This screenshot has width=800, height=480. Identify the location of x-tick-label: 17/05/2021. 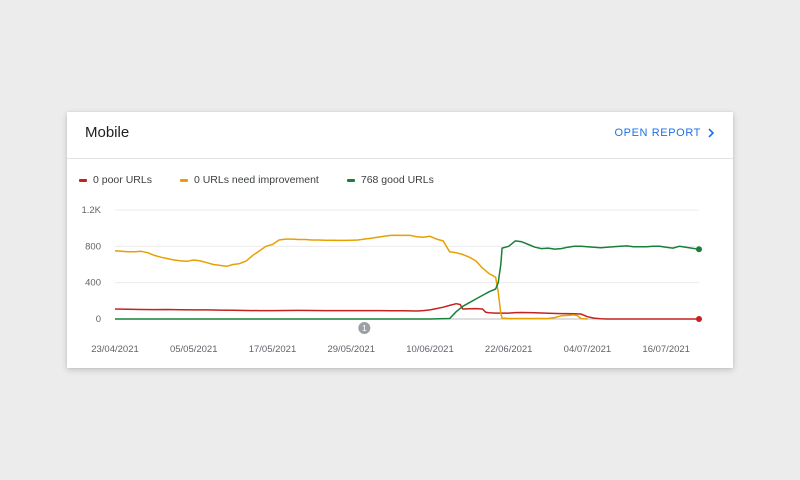
(273, 349).